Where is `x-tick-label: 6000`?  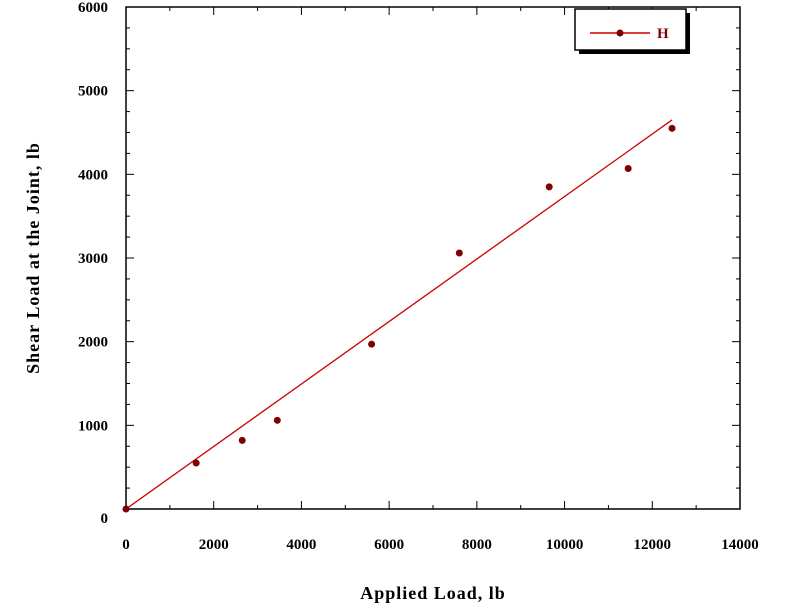 x-tick-label: 6000 is located at coordinates (389, 545).